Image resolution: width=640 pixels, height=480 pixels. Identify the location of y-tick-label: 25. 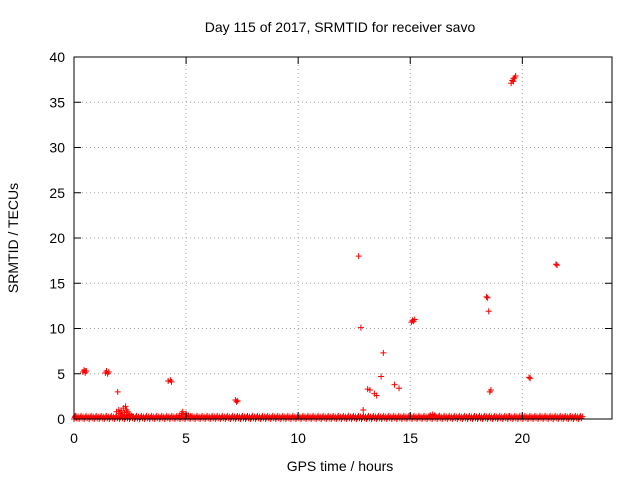
(57, 193).